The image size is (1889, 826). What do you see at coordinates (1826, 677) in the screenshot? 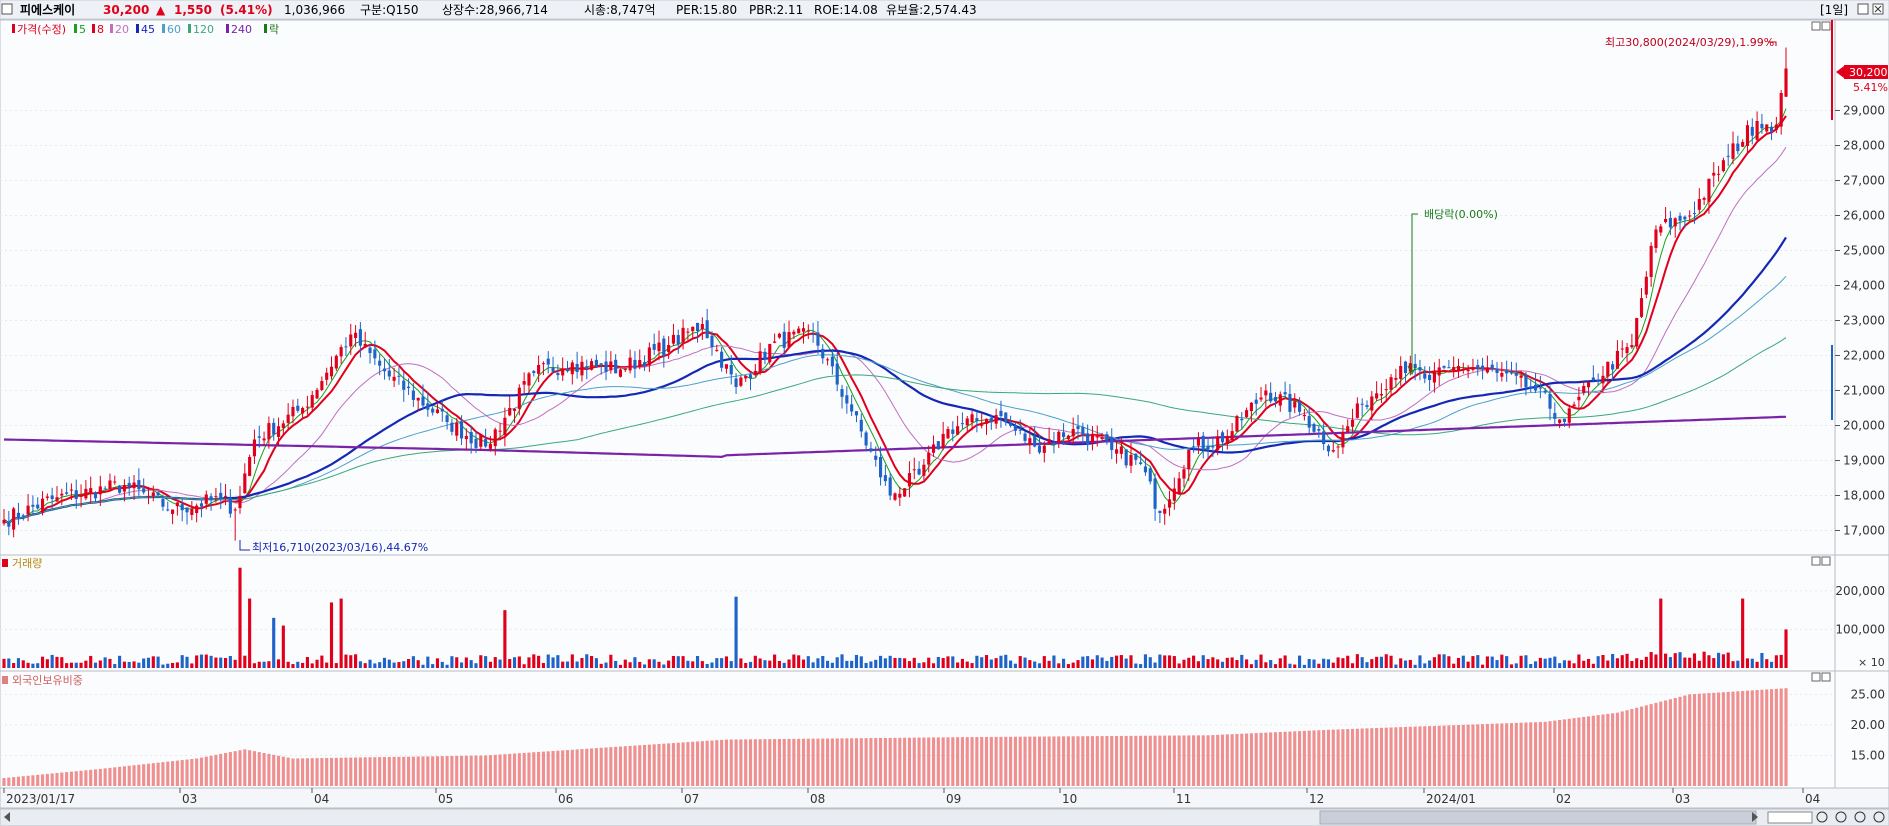
I see `foreign-pane-close-icon` at bounding box center [1826, 677].